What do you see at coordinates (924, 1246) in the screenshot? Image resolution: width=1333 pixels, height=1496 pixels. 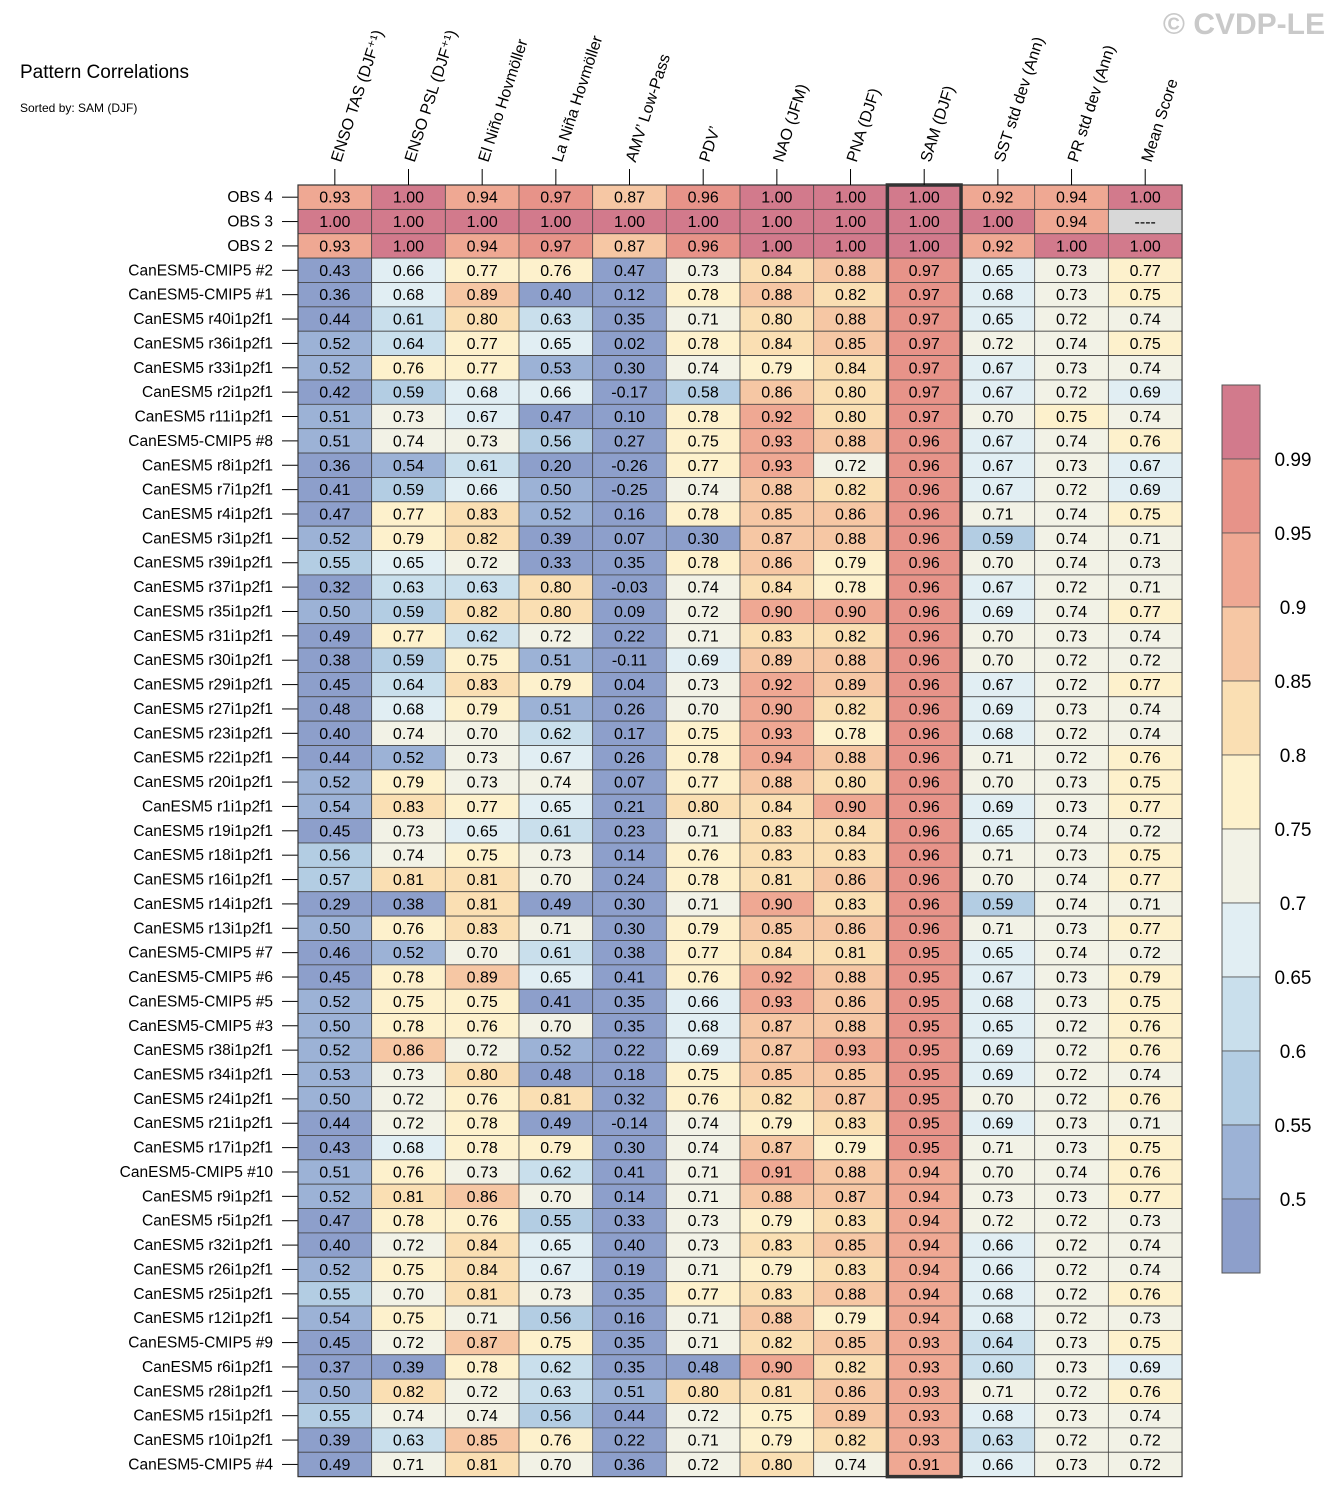 I see `cell-value: 0.94` at bounding box center [924, 1246].